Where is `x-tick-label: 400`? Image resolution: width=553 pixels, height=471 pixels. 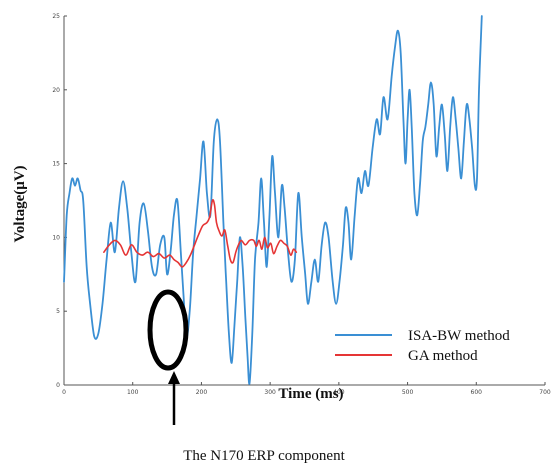
x-tick-label: 400 is located at coordinates (339, 392).